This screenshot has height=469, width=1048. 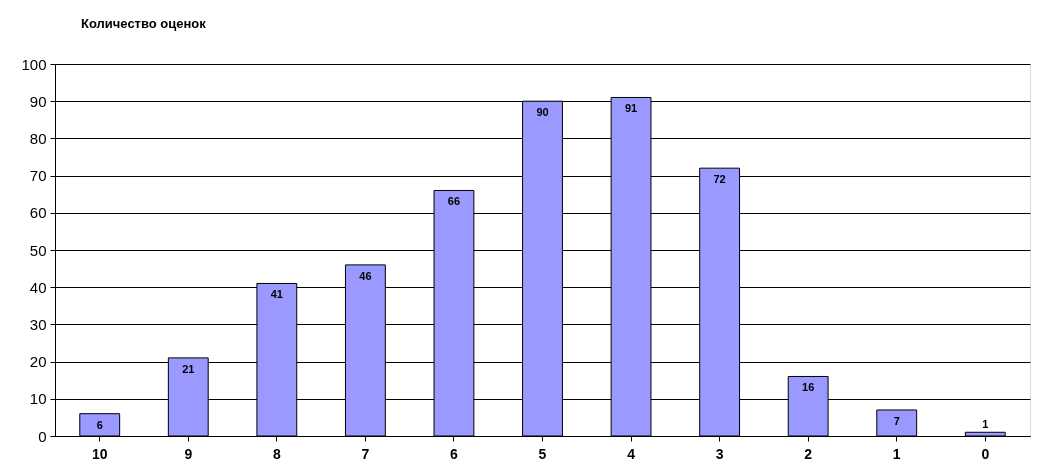 I want to click on y-tick-label: 40, so click(x=38, y=287).